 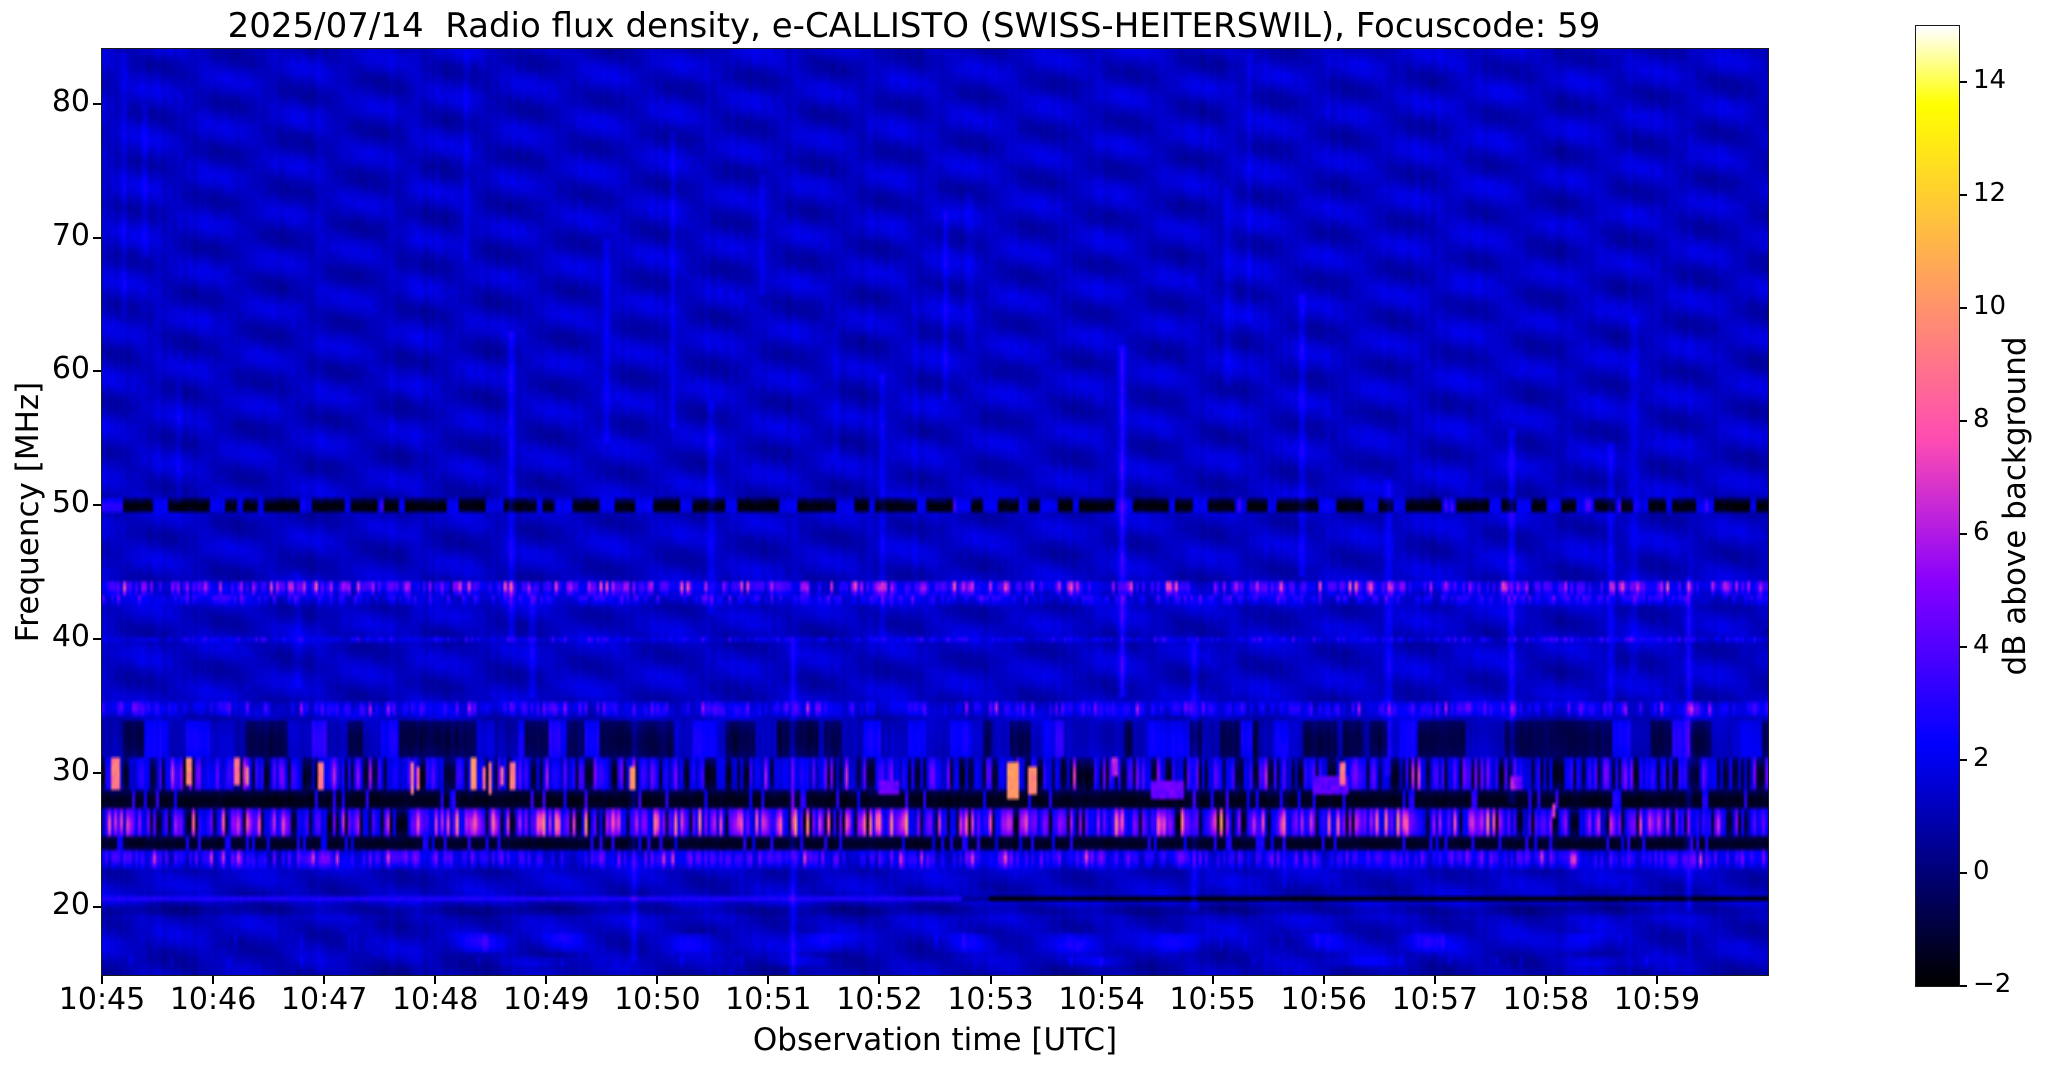 What do you see at coordinates (1981, 532) in the screenshot?
I see `colorbar-tick-label: 6` at bounding box center [1981, 532].